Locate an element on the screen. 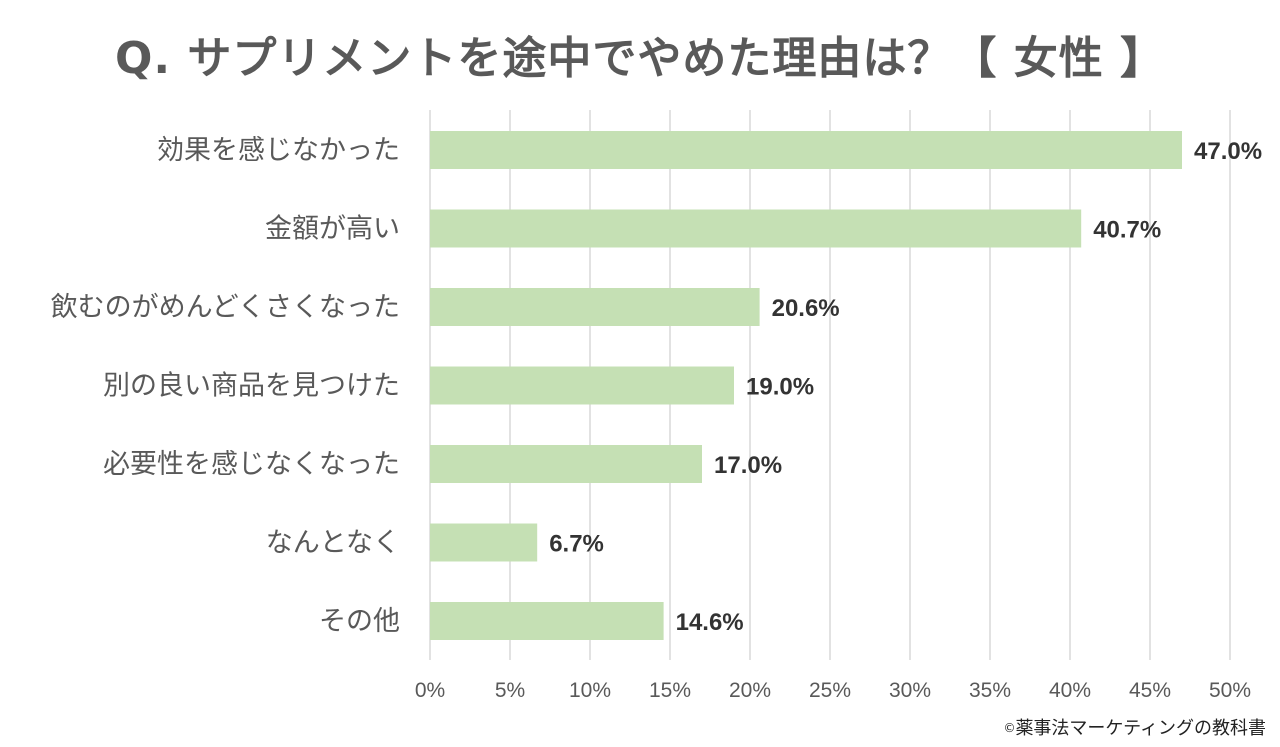 This screenshot has height=747, width=1280. x-tick-label-0: 0% is located at coordinates (430, 690).